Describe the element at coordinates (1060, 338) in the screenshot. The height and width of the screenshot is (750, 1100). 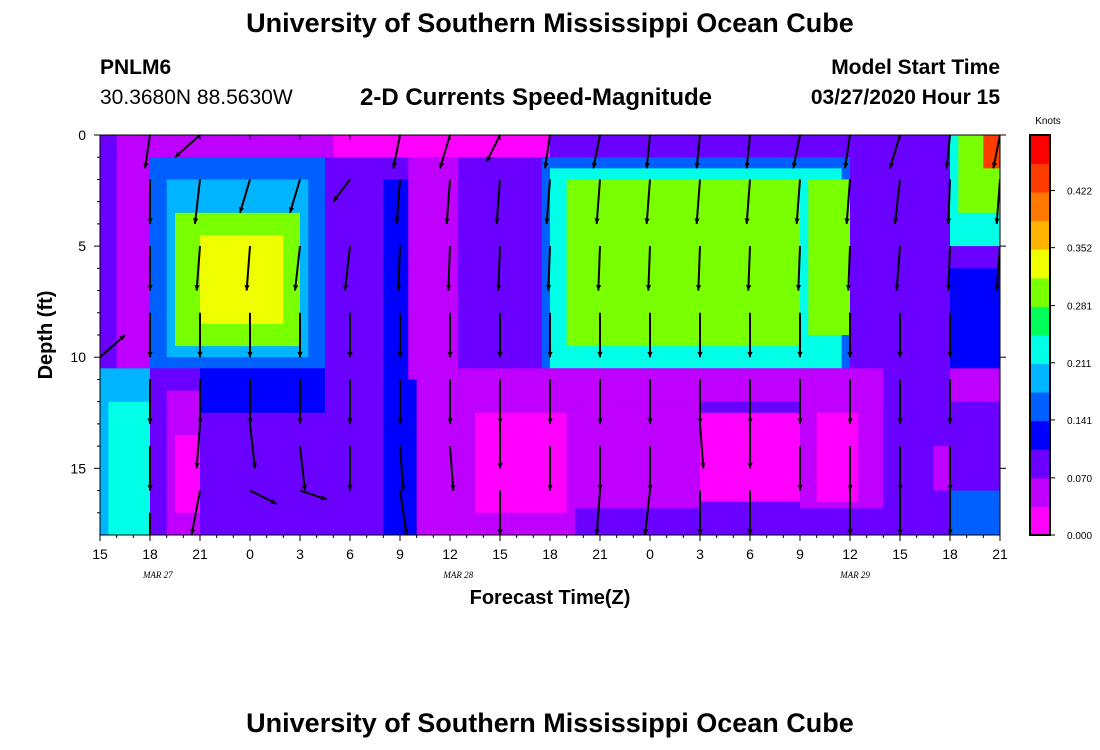
I see `colorbar: 0.000 0.070 0.141 0.211 0.281 0.352 0.422` at that location.